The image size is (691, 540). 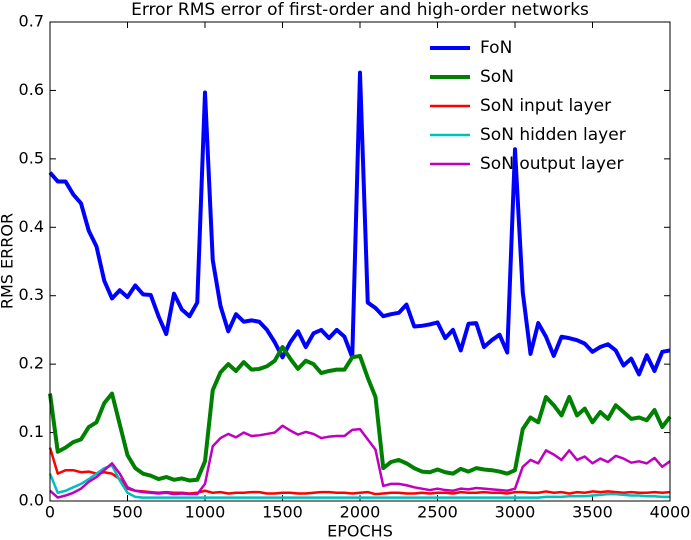 What do you see at coordinates (545, 106) in the screenshot?
I see `legend-label: SoN input layer` at bounding box center [545, 106].